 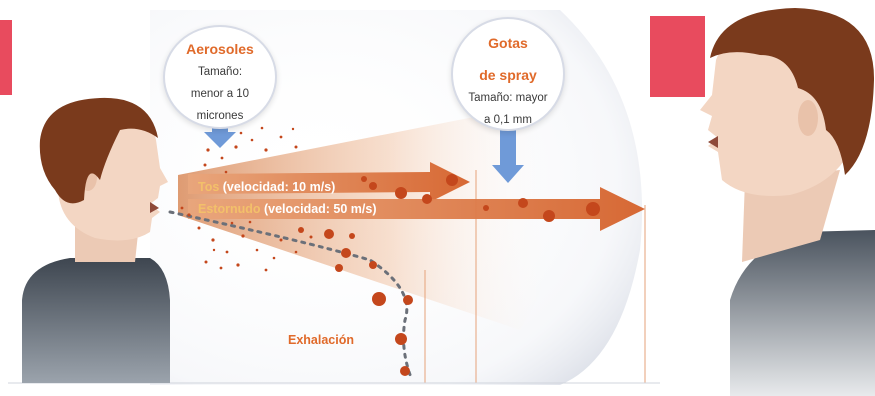 What do you see at coordinates (246, 199) in the screenshot?
I see `aerosol-dots` at bounding box center [246, 199].